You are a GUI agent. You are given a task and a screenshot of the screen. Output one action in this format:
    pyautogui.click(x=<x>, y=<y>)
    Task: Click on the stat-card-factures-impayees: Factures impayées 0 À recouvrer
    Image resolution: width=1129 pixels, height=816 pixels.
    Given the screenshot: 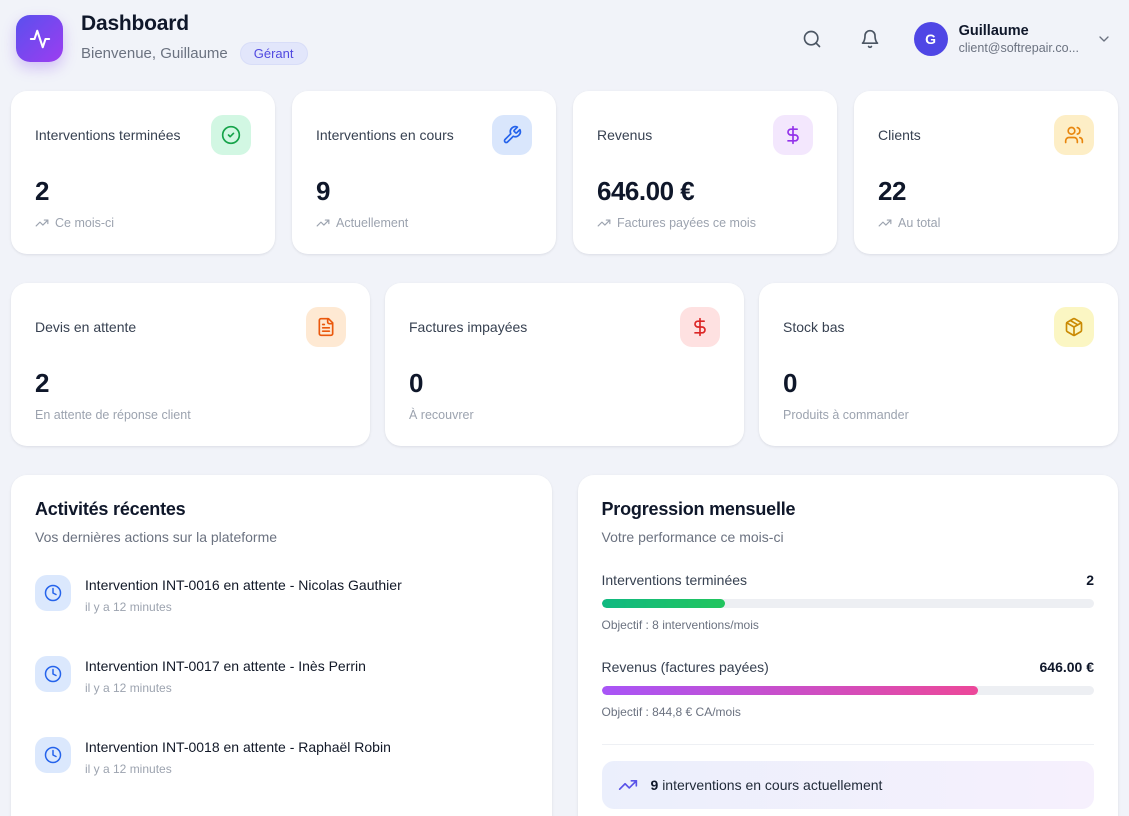 What is the action you would take?
    pyautogui.click(x=564, y=364)
    